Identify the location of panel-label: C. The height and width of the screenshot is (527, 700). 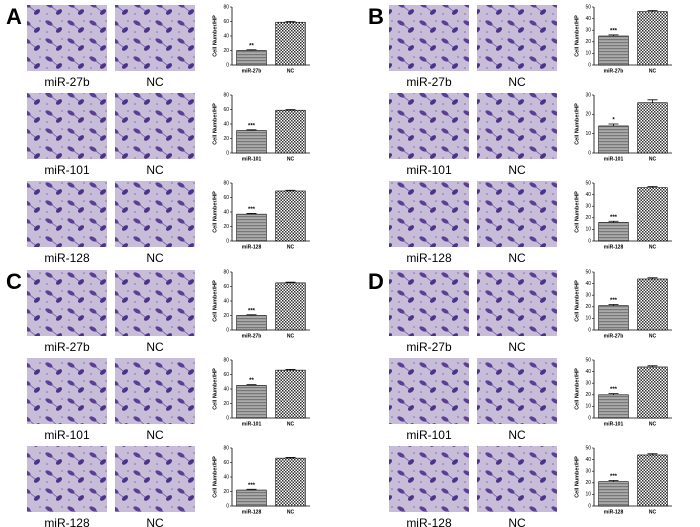
(14, 281).